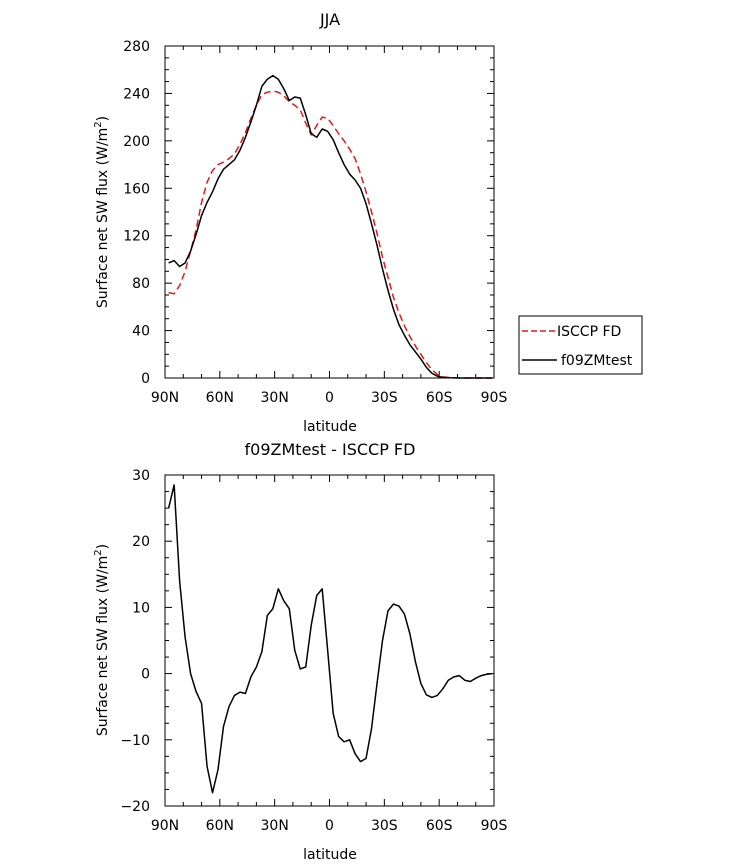  What do you see at coordinates (141, 284) in the screenshot?
I see `y-tick-label: 80` at bounding box center [141, 284].